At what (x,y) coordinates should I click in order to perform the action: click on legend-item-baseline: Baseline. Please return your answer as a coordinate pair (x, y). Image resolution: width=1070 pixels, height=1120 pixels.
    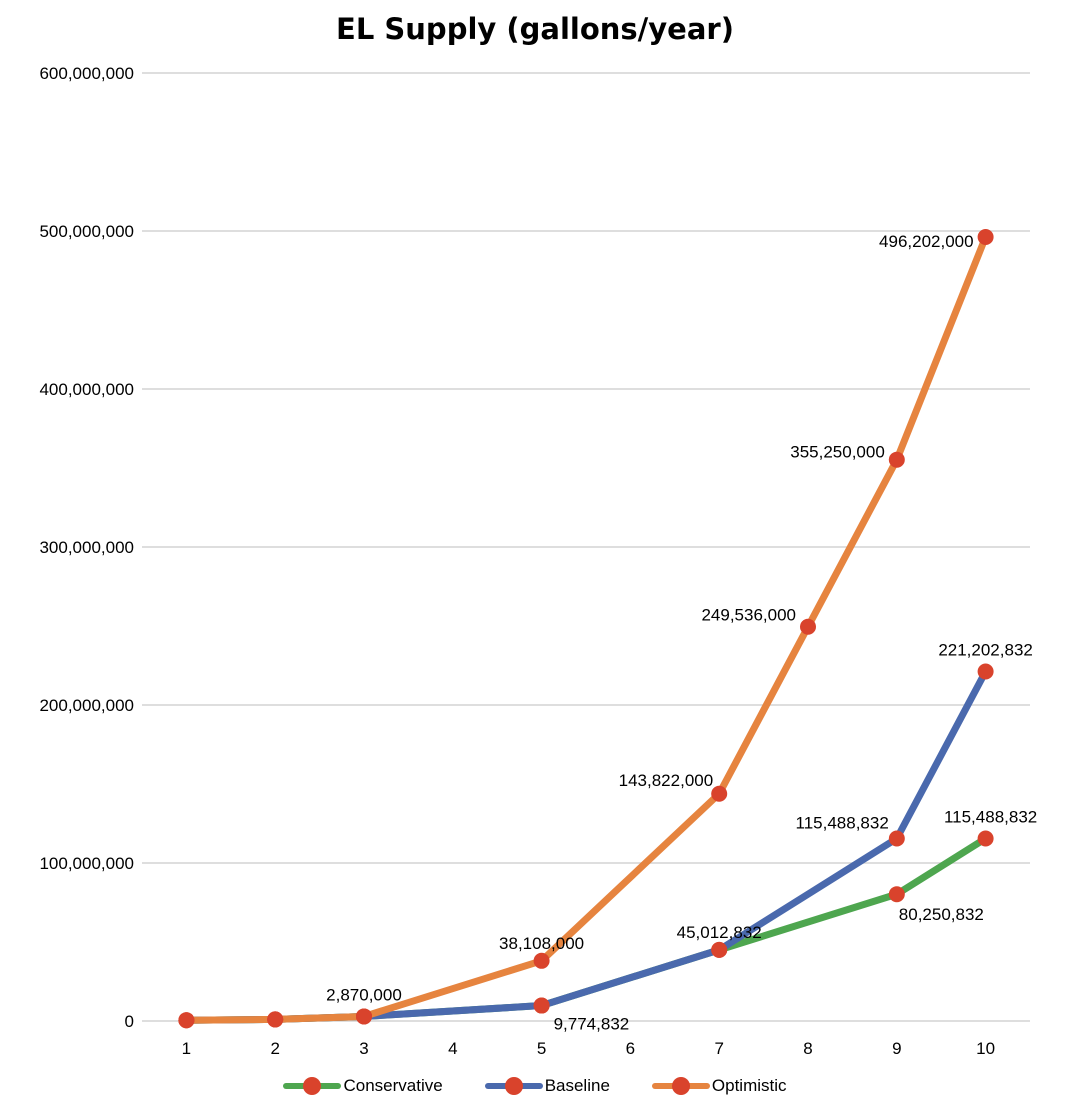
    Looking at the image, I should click on (547, 1086).